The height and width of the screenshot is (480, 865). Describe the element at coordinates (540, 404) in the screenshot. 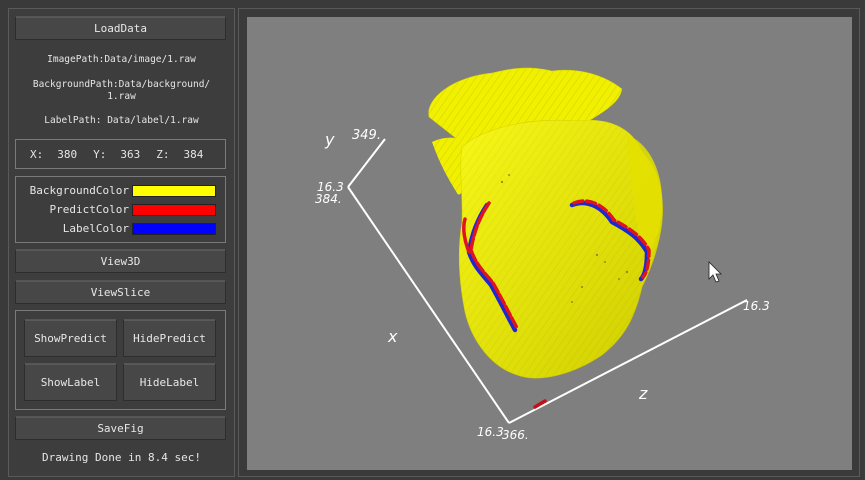

I see `stray-predict-fragment` at that location.